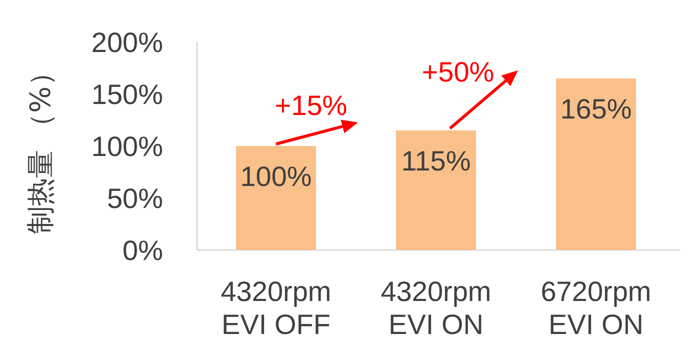 This screenshot has width=700, height=361. What do you see at coordinates (276, 176) in the screenshot?
I see `data-label: 100%` at bounding box center [276, 176].